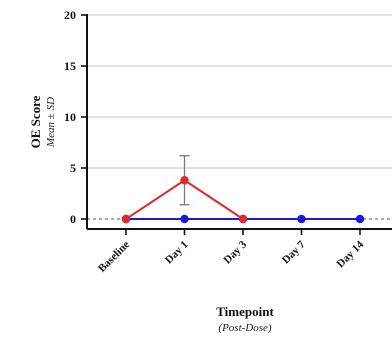  What do you see at coordinates (244, 328) in the screenshot?
I see `x-axis-subtitle: (Post-Dose)` at bounding box center [244, 328].